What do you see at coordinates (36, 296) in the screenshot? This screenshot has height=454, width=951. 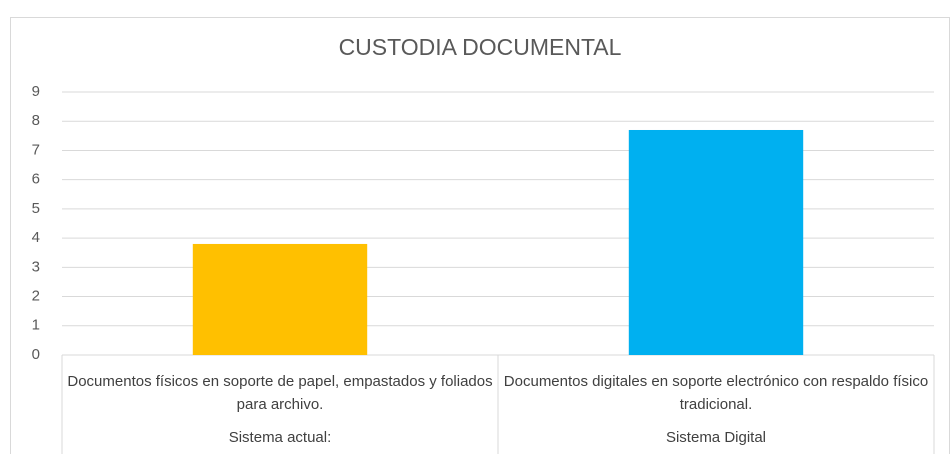 I see `y-tick-label: 2` at bounding box center [36, 296].